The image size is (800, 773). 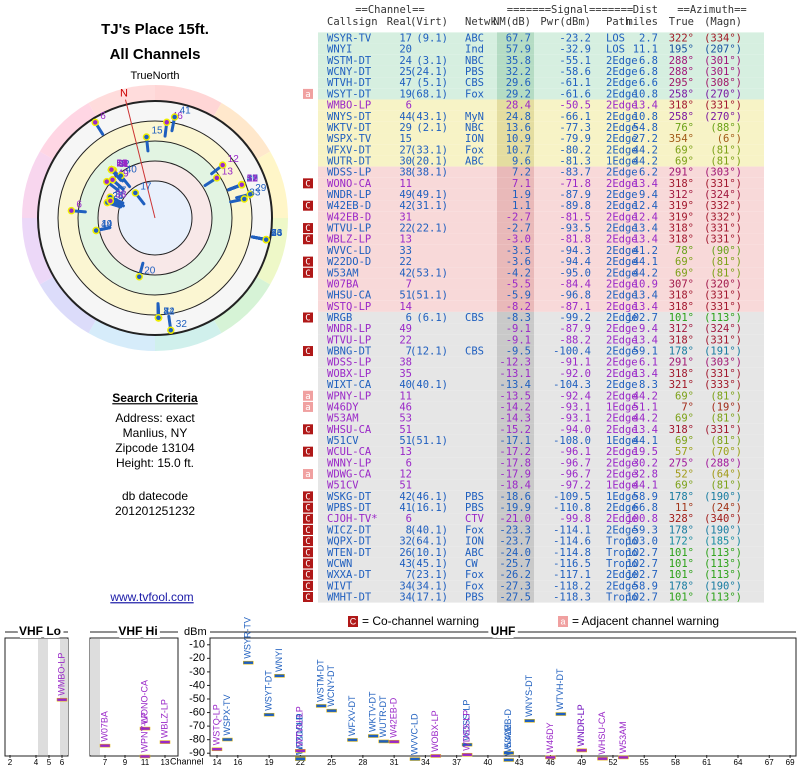 What do you see at coordinates (738, 762) in the screenshot?
I see `x-tick-label: 64` at bounding box center [738, 762].